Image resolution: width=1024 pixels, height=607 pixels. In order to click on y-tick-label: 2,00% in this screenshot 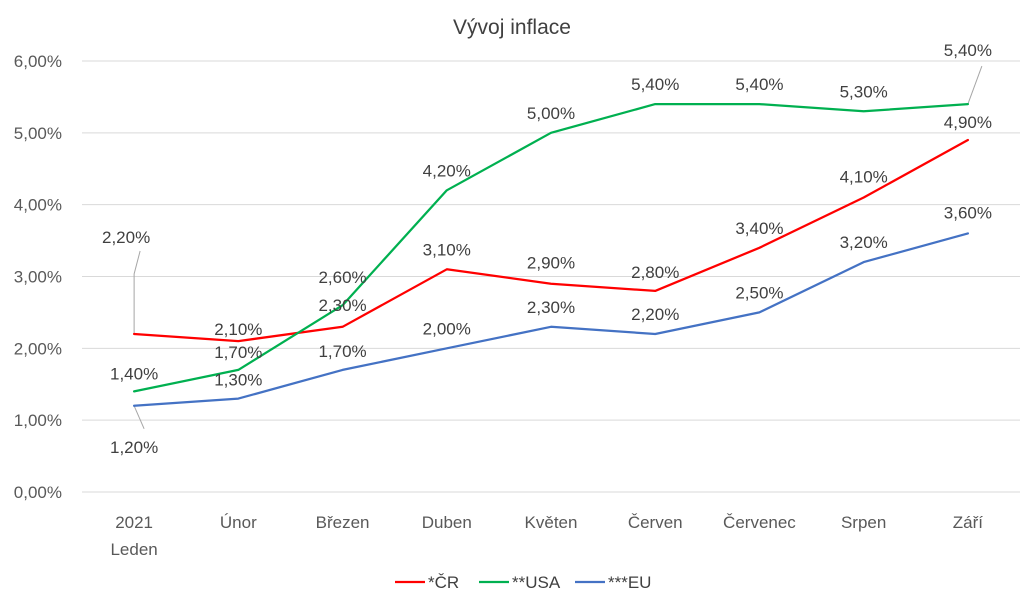, I will do `click(38, 348)`.